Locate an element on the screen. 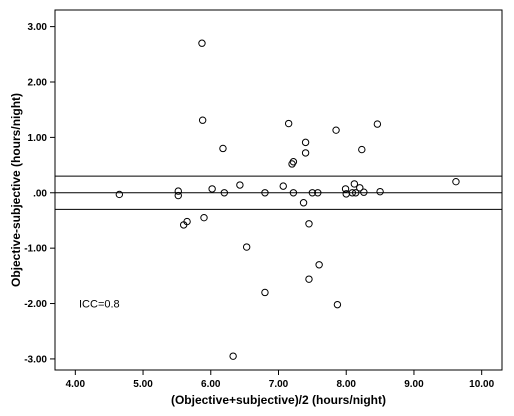 This screenshot has height=416, width=514. reference-lines is located at coordinates (278, 192).